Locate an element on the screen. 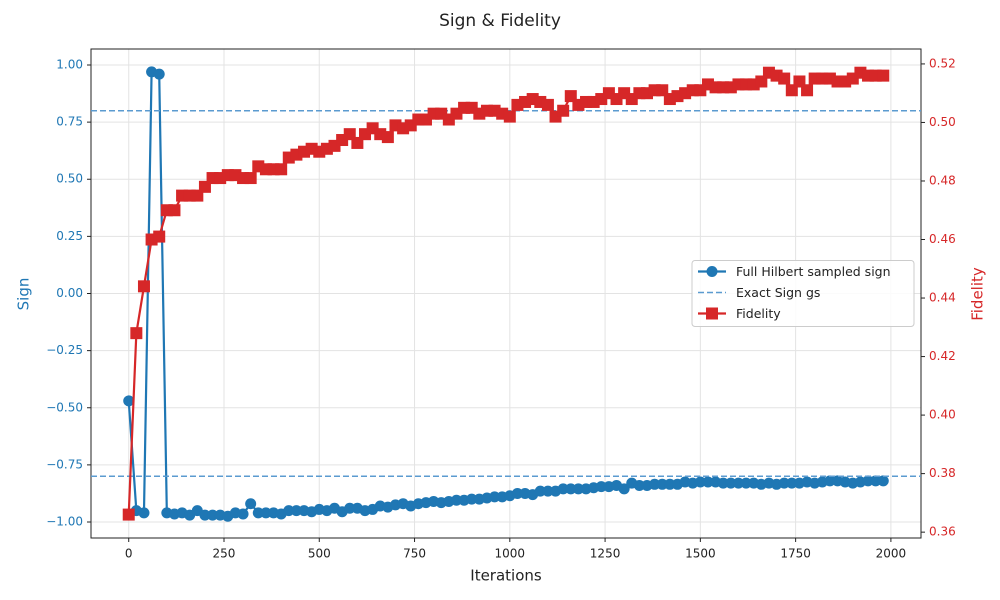  x-tick-label: 1500 is located at coordinates (700, 554).